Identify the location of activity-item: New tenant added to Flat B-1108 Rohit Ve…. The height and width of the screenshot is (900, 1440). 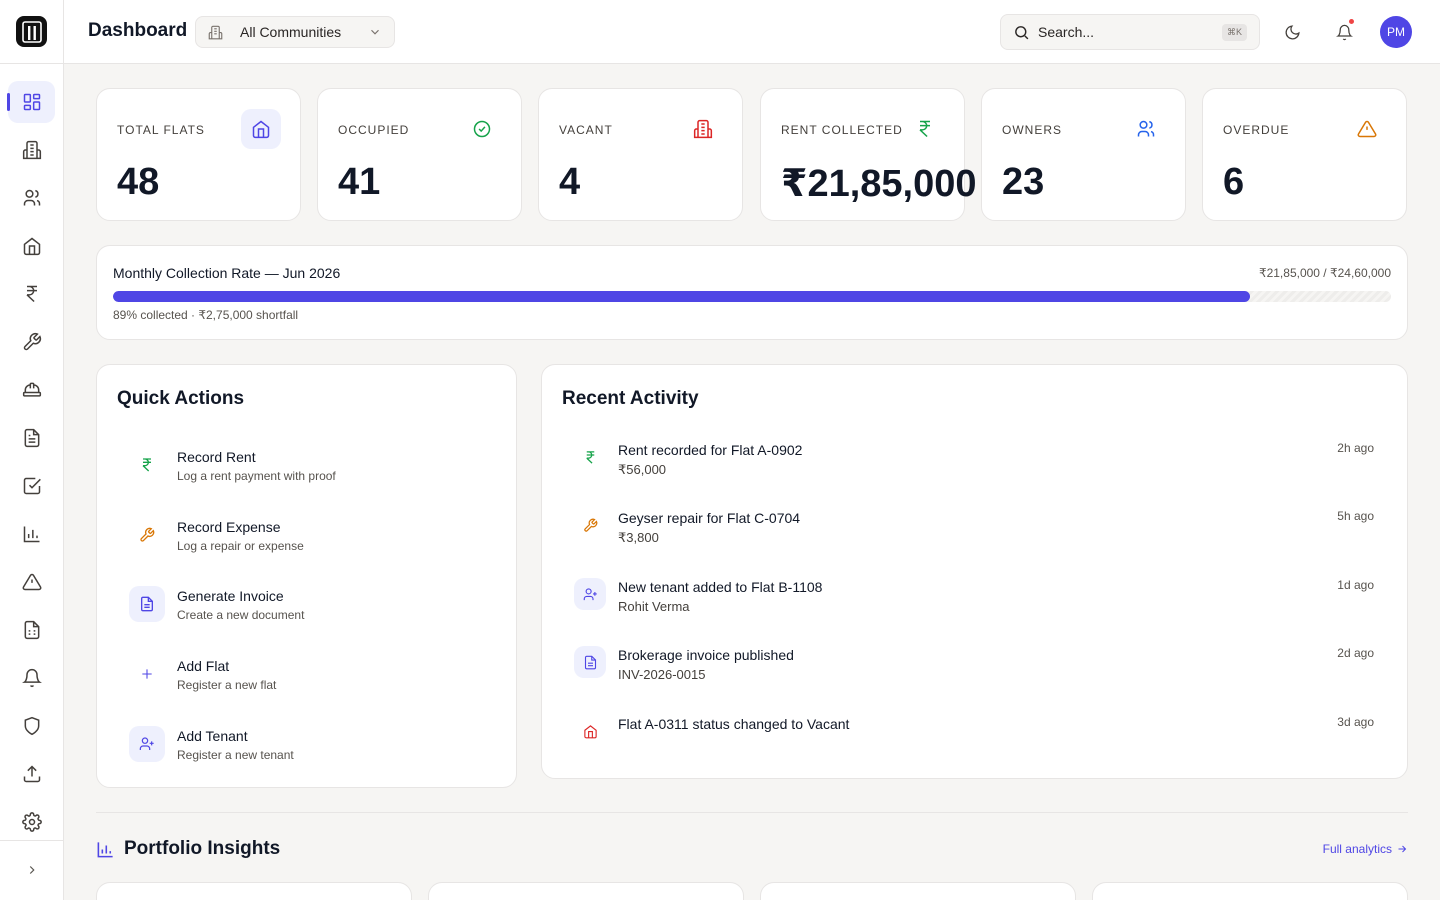
(974, 598).